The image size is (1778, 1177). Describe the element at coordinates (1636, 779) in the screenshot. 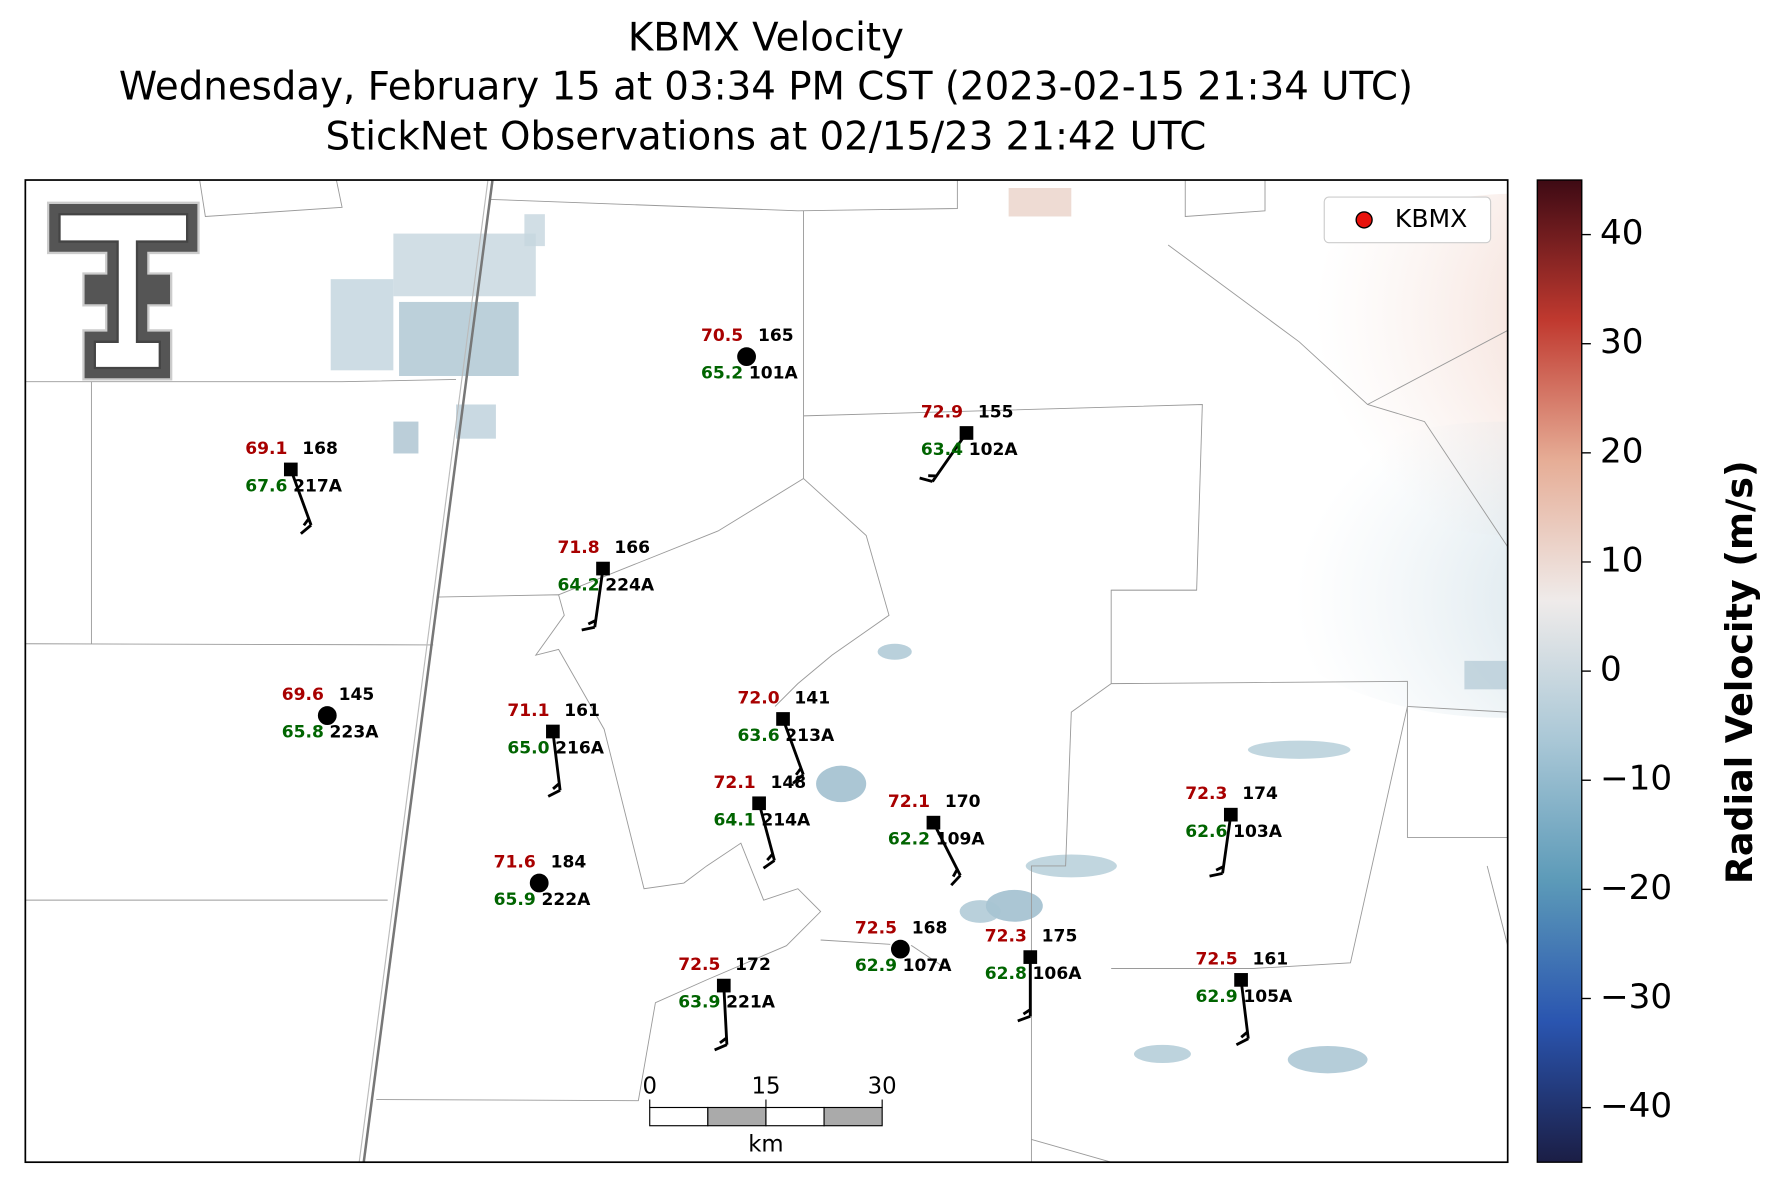

I see `colorbar-tick-label: −10` at that location.